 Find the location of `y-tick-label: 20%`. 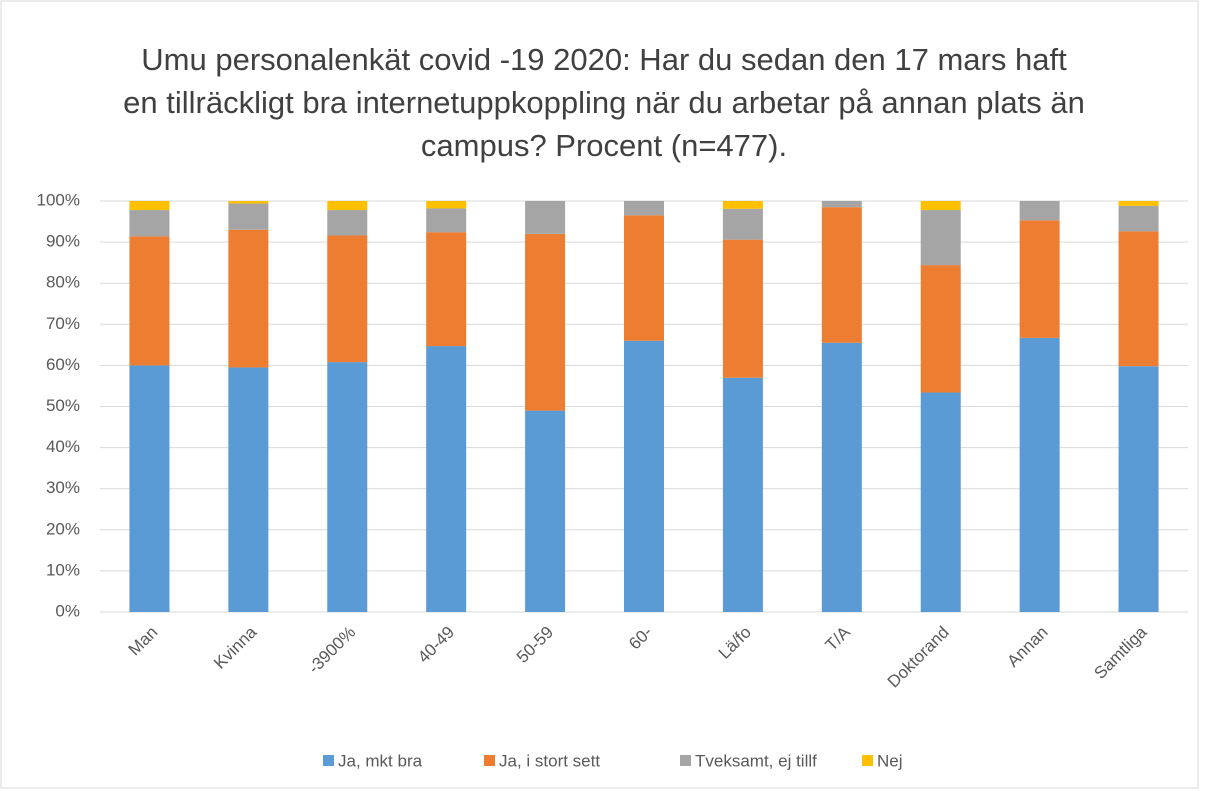

y-tick-label: 20% is located at coordinates (63, 528).